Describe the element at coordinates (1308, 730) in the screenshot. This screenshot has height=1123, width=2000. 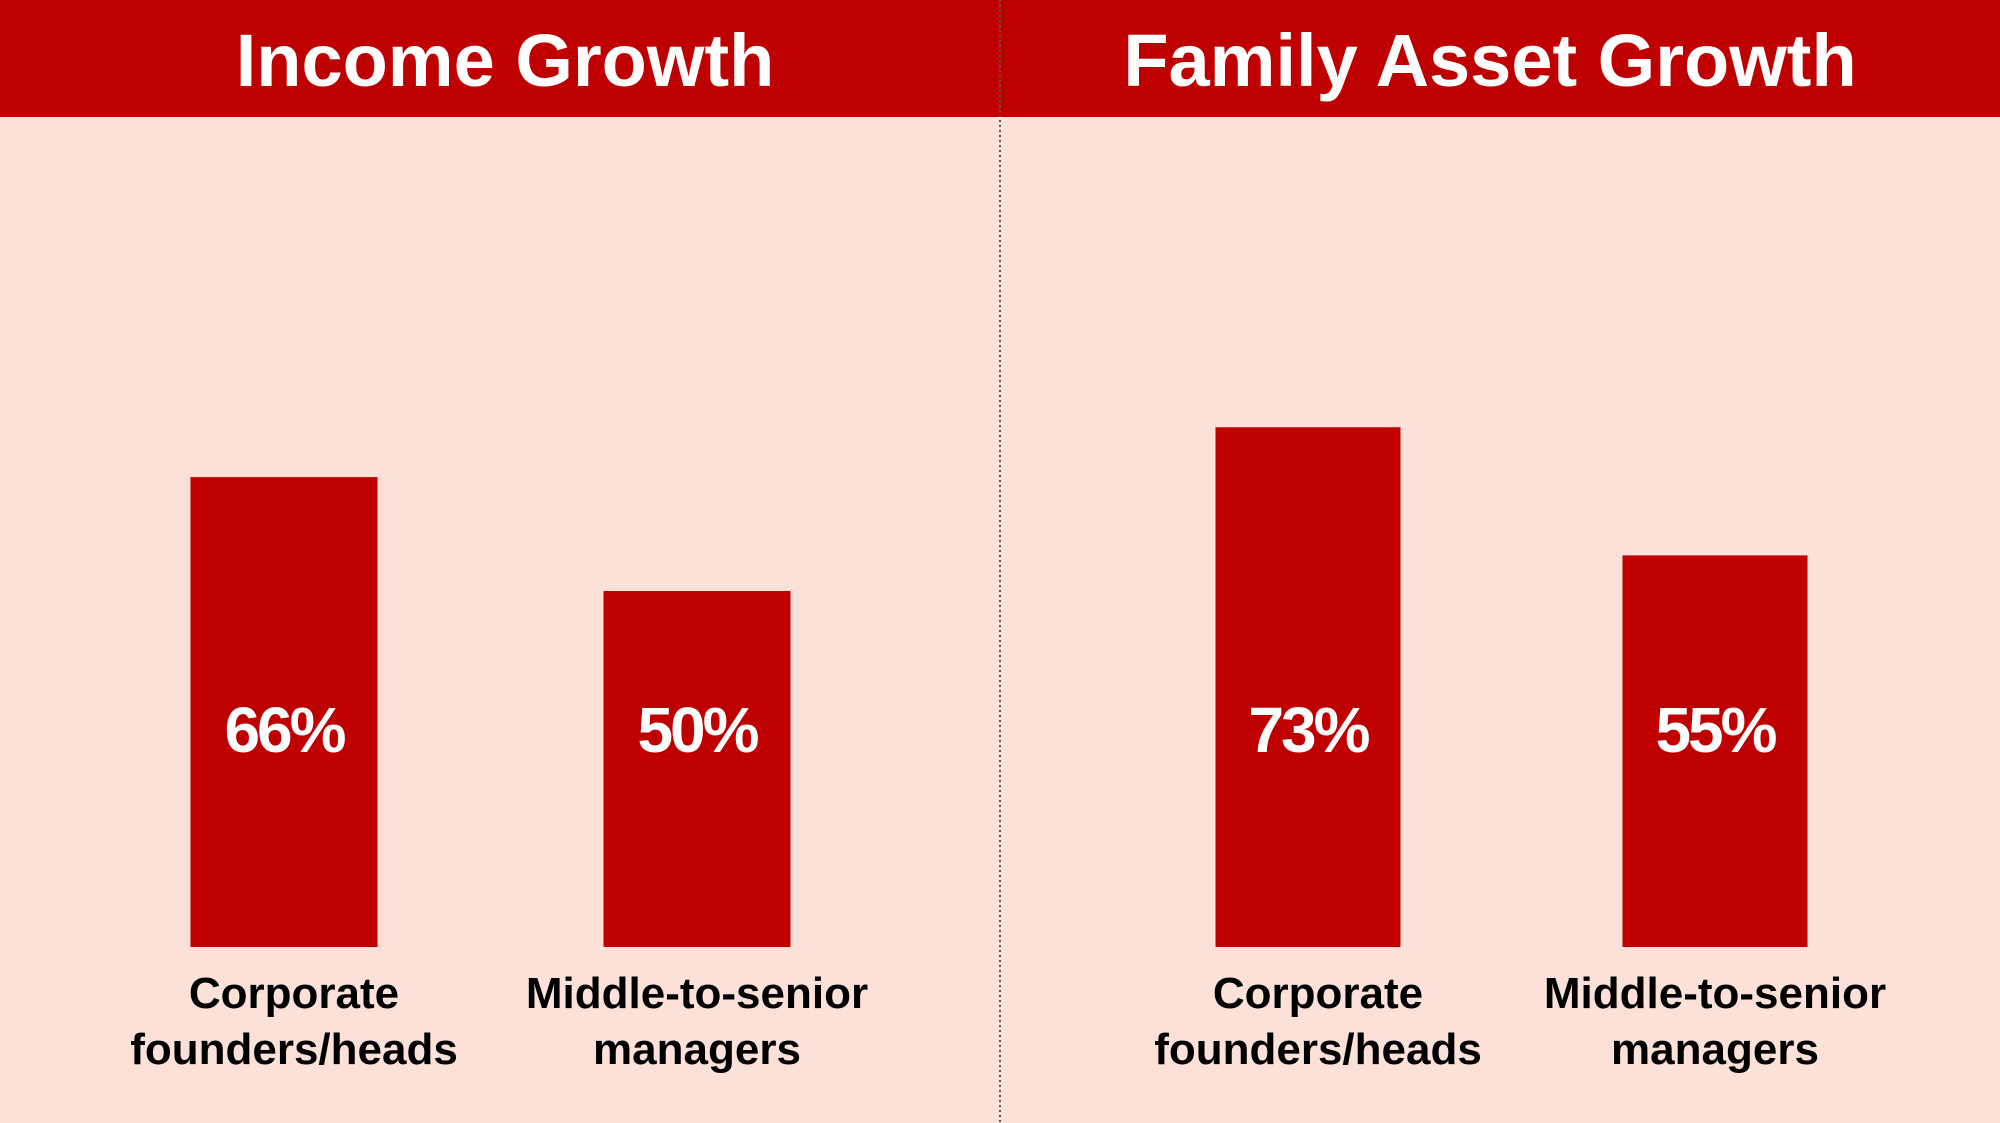
I see `data-label-1-0: 73%` at that location.